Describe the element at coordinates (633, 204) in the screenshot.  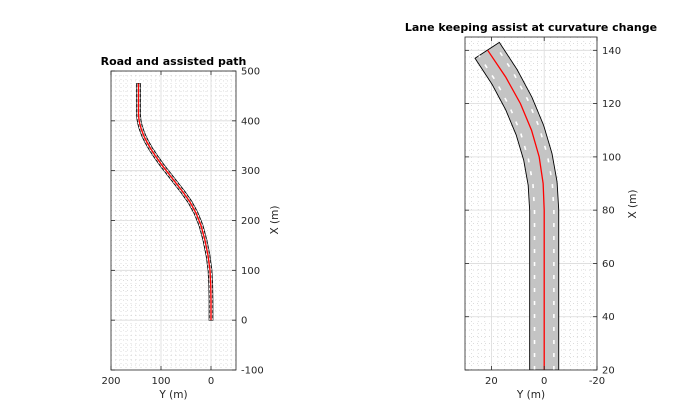
I see `right-ylabel: X (m)` at that location.